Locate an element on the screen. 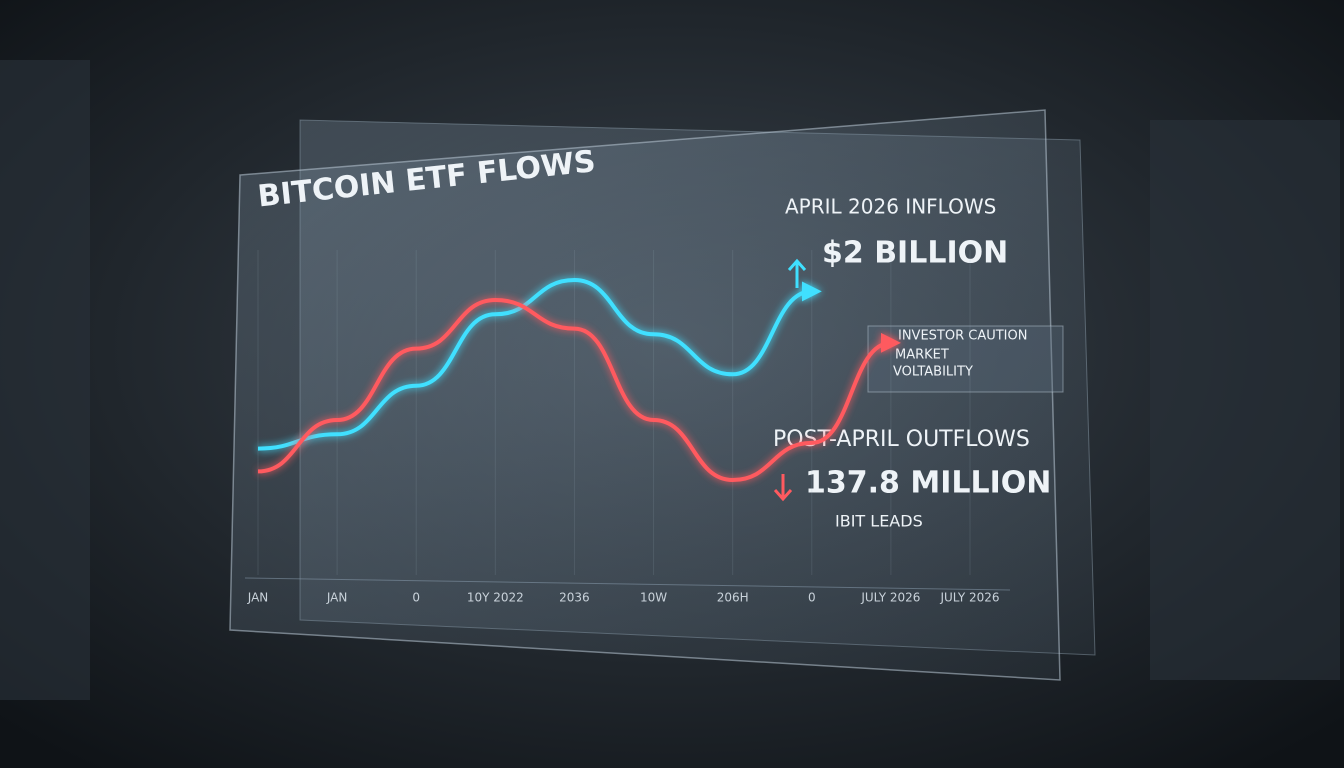 Image resolution: width=1344 pixels, height=768 pixels. x-tick-label: 10W is located at coordinates (653, 598).